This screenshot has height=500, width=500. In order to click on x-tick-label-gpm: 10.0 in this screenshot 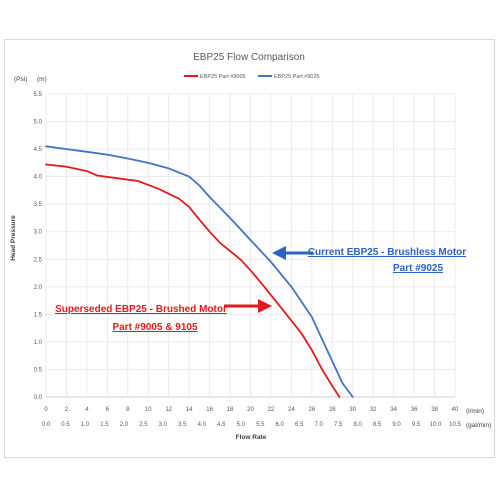, I will do `click(436, 425)`.